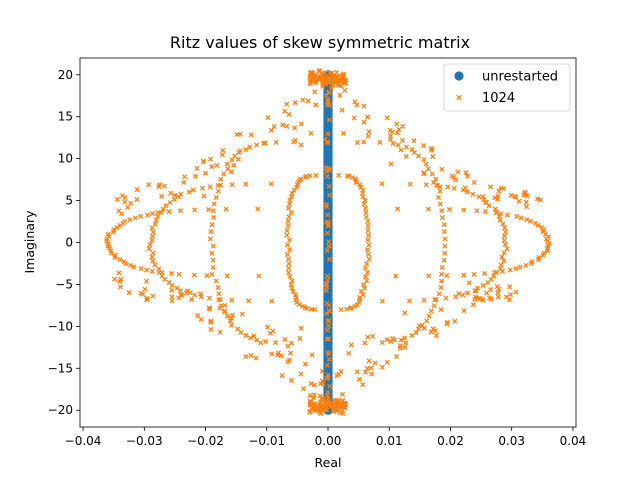 The height and width of the screenshot is (480, 640). I want to click on legend-label-unrestarted: unrestarted, so click(520, 77).